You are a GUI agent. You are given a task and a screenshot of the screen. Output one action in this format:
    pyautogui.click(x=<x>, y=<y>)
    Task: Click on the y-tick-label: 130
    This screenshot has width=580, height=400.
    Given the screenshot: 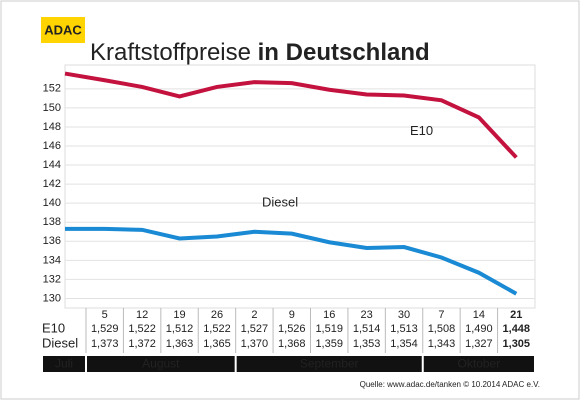 What is the action you would take?
    pyautogui.click(x=52, y=298)
    